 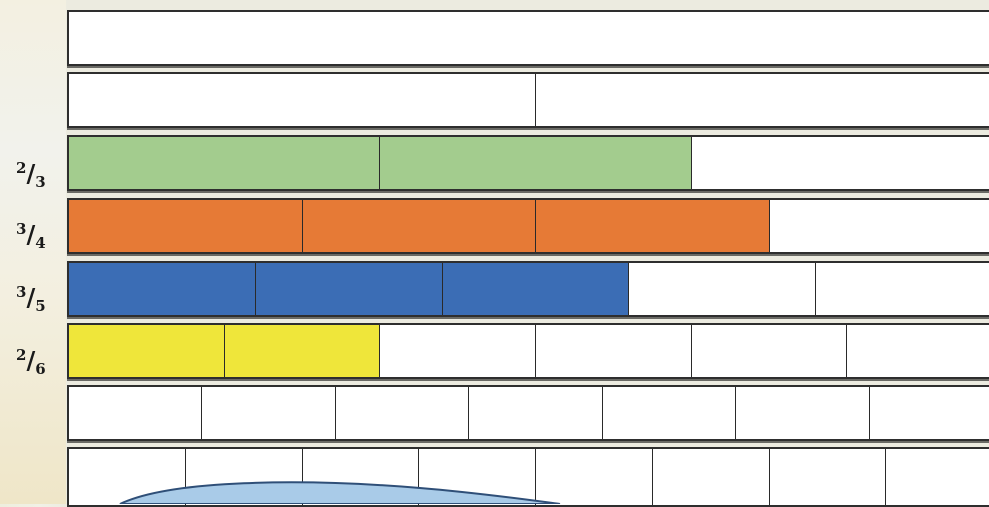 I want to click on label-denominator: 6, so click(x=40, y=369).